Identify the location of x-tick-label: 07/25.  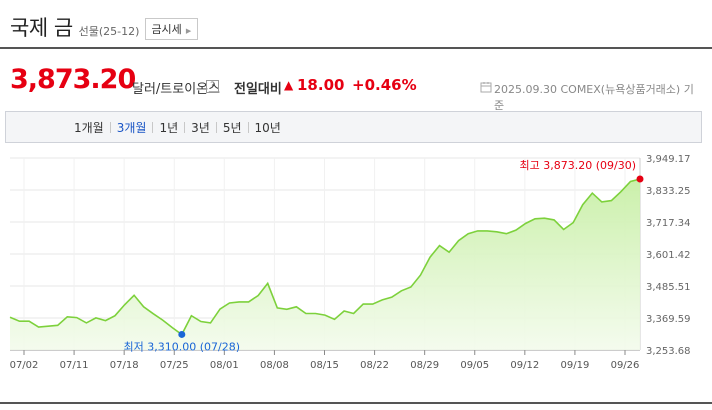
(174, 365).